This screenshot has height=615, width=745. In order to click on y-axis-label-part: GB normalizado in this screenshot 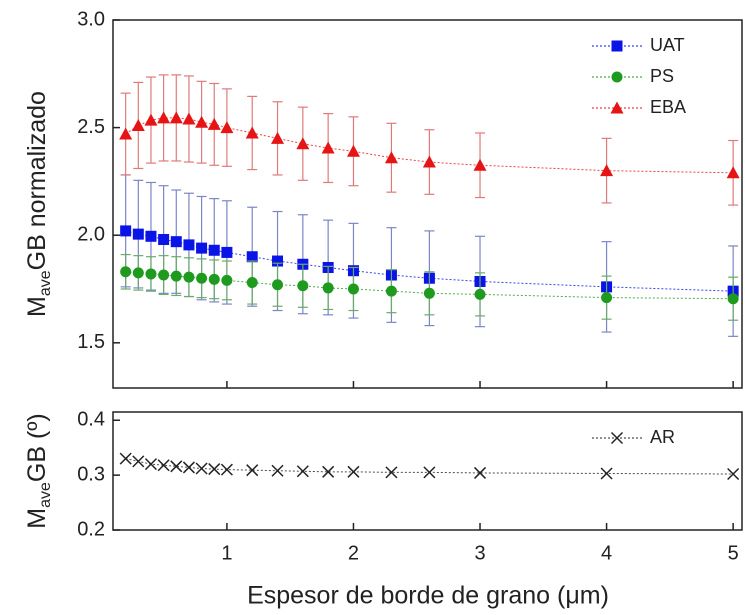, I will do `click(37, 180)`.